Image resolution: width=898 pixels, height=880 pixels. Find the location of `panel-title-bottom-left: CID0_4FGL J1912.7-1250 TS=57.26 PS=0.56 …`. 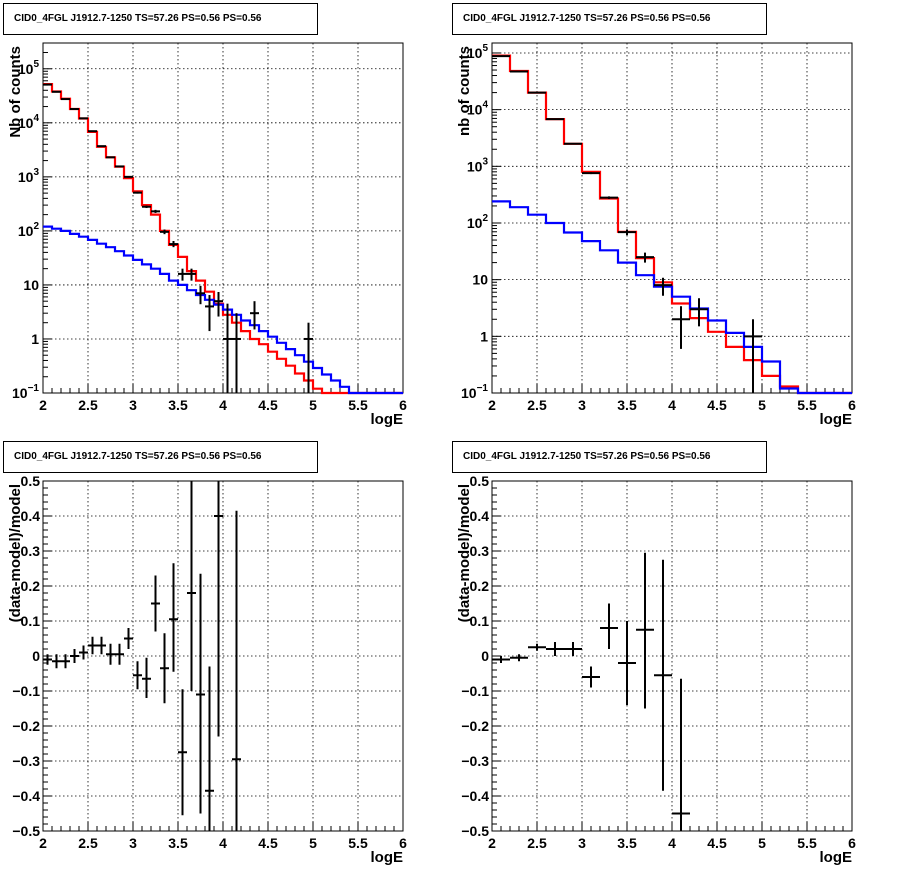

panel-title-bottom-left: CID0_4FGL J1912.7-1250 TS=57.26 PS=0.56 … is located at coordinates (160, 457).